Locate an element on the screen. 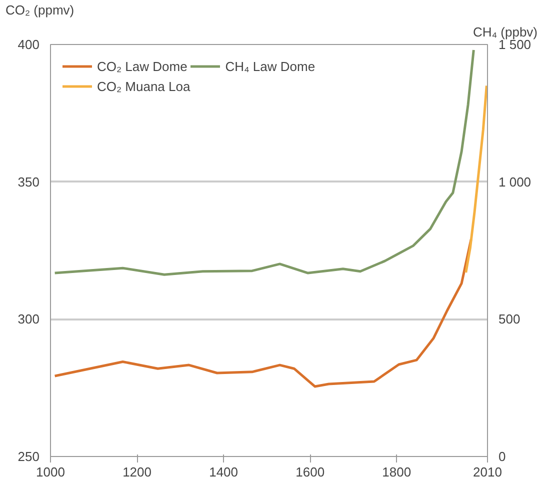 This screenshot has width=543, height=491. legend-label: CO₂ Law Dome is located at coordinates (142, 66).